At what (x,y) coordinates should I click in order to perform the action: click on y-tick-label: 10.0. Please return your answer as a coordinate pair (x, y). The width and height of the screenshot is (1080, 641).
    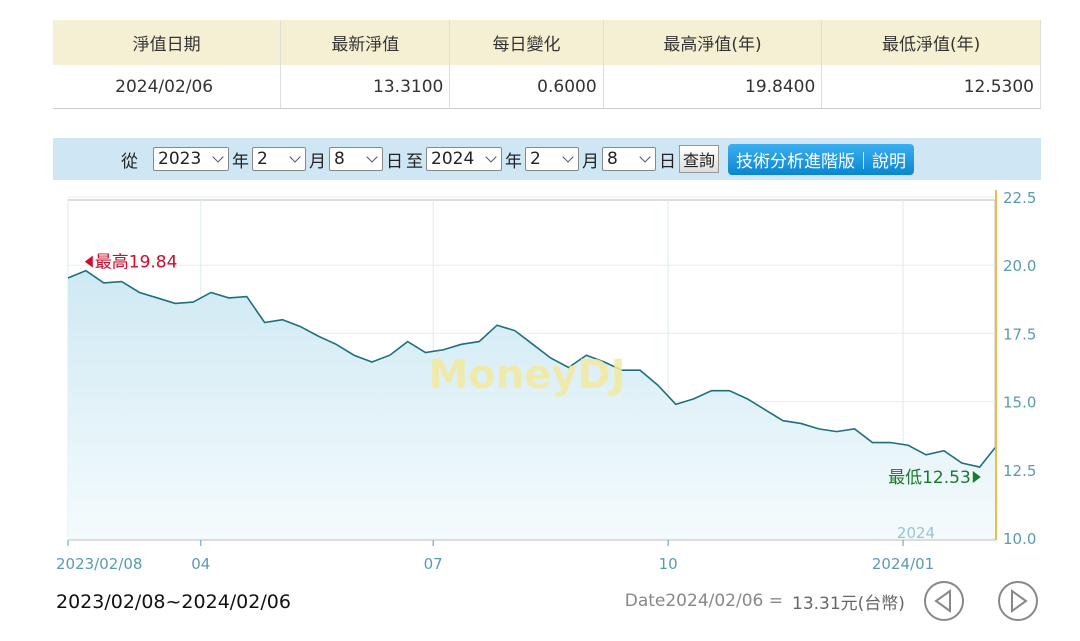
    Looking at the image, I should click on (1019, 539).